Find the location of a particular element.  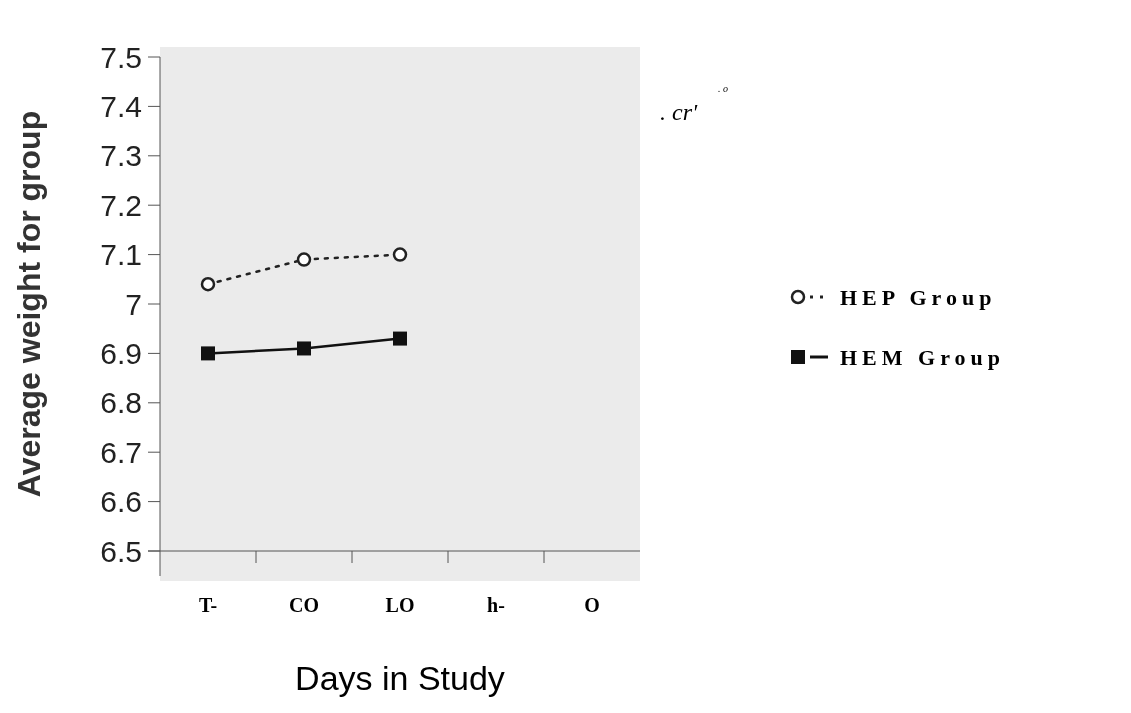

x-tick-label: LO is located at coordinates (400, 605).